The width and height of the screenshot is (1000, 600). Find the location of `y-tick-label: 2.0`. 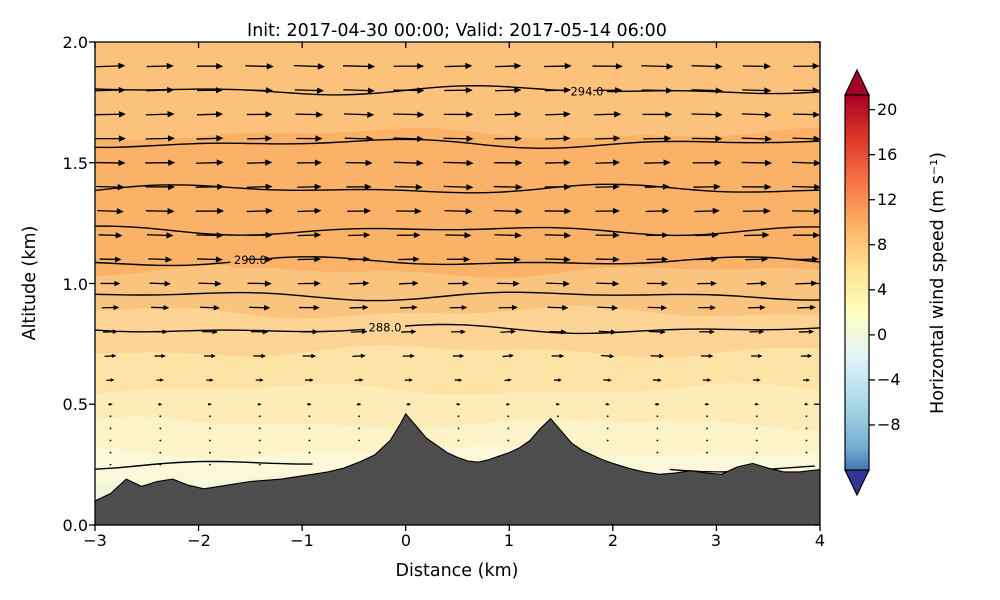

y-tick-label: 2.0 is located at coordinates (75, 42).